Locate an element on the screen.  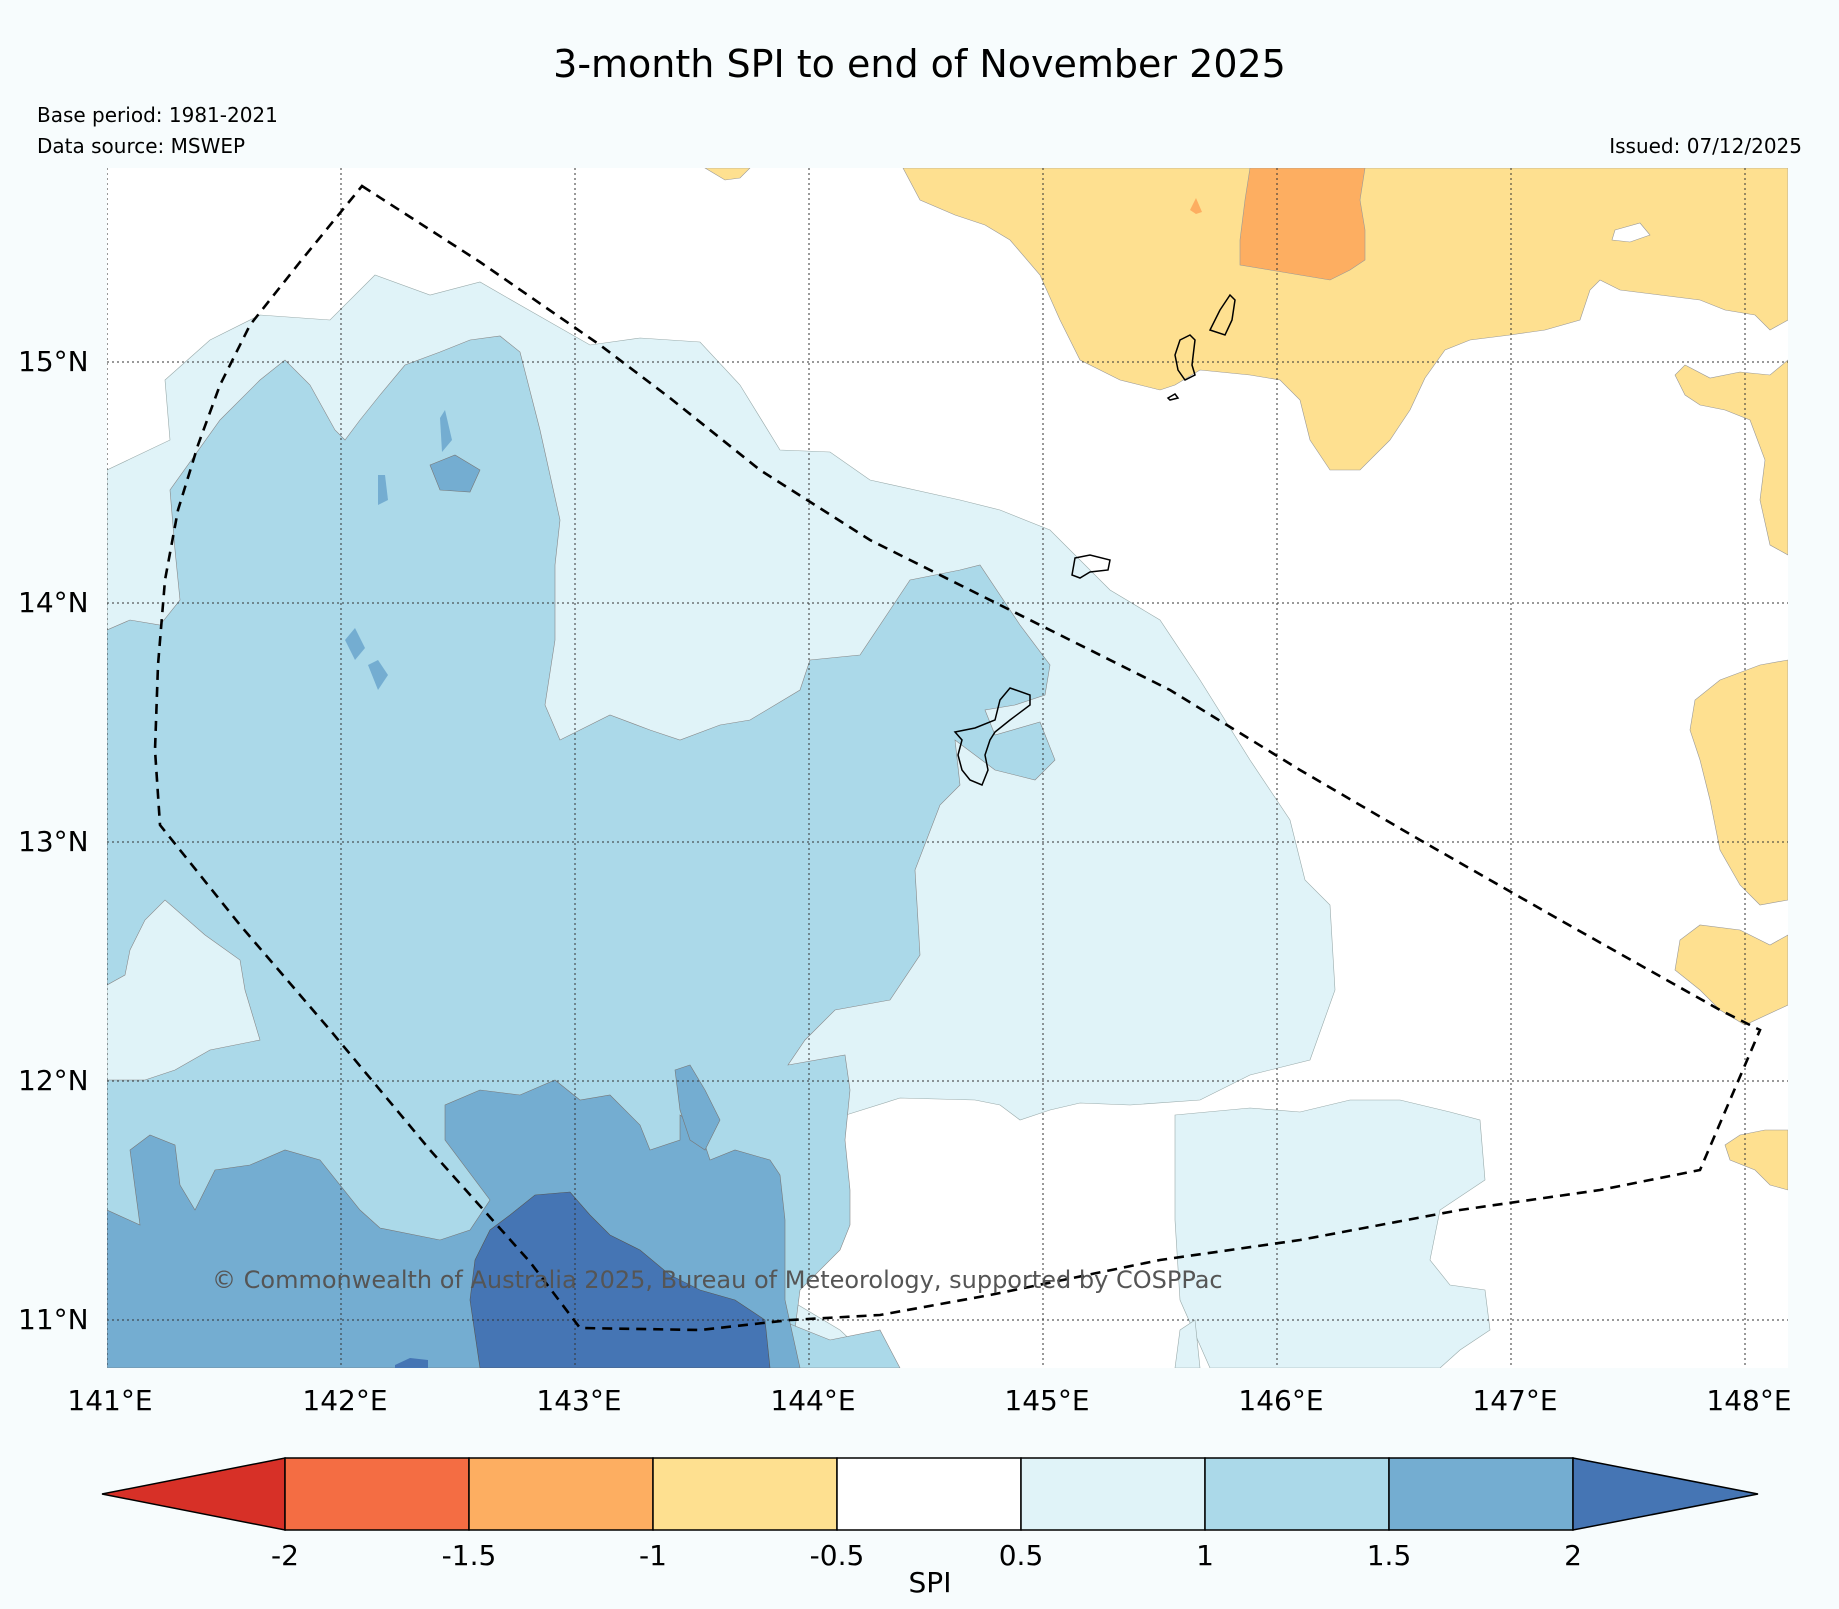
tinian-island-outline is located at coordinates (1185, 357).